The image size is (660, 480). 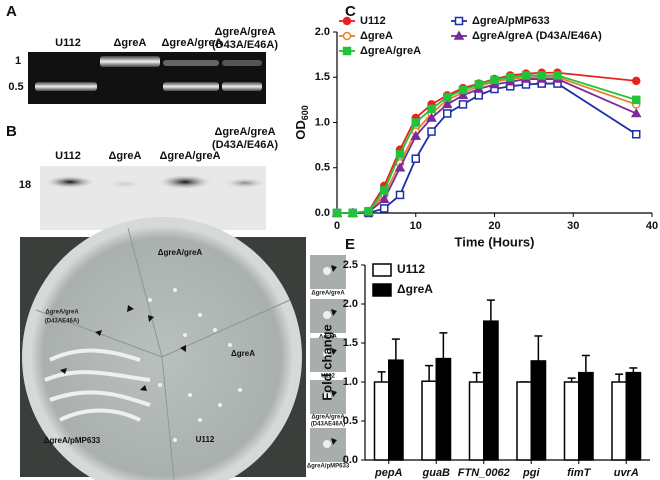 I want to click on legend-label: U112, so click(x=373, y=21).